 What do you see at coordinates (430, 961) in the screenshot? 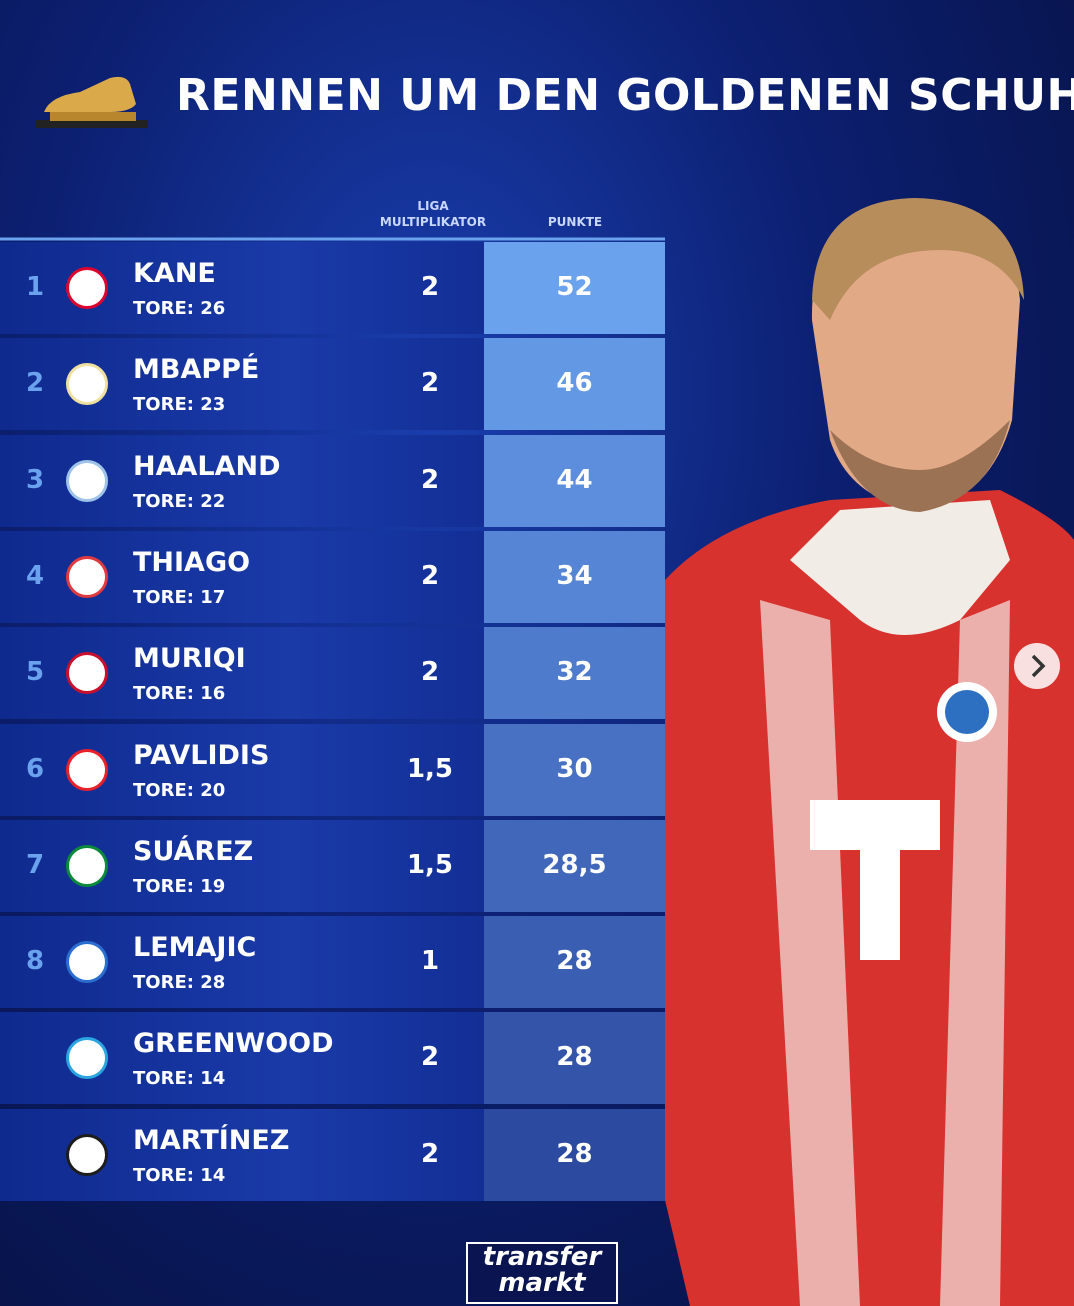
I see `multiplier: 1` at bounding box center [430, 961].